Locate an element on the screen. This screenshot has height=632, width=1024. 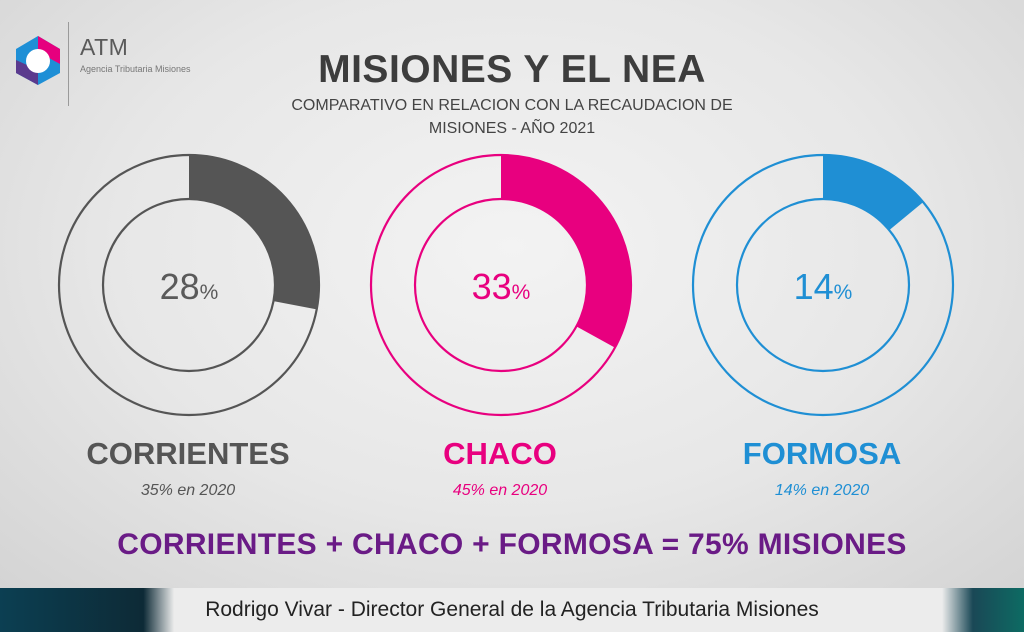
percentage-label: 28% is located at coordinates (189, 287).